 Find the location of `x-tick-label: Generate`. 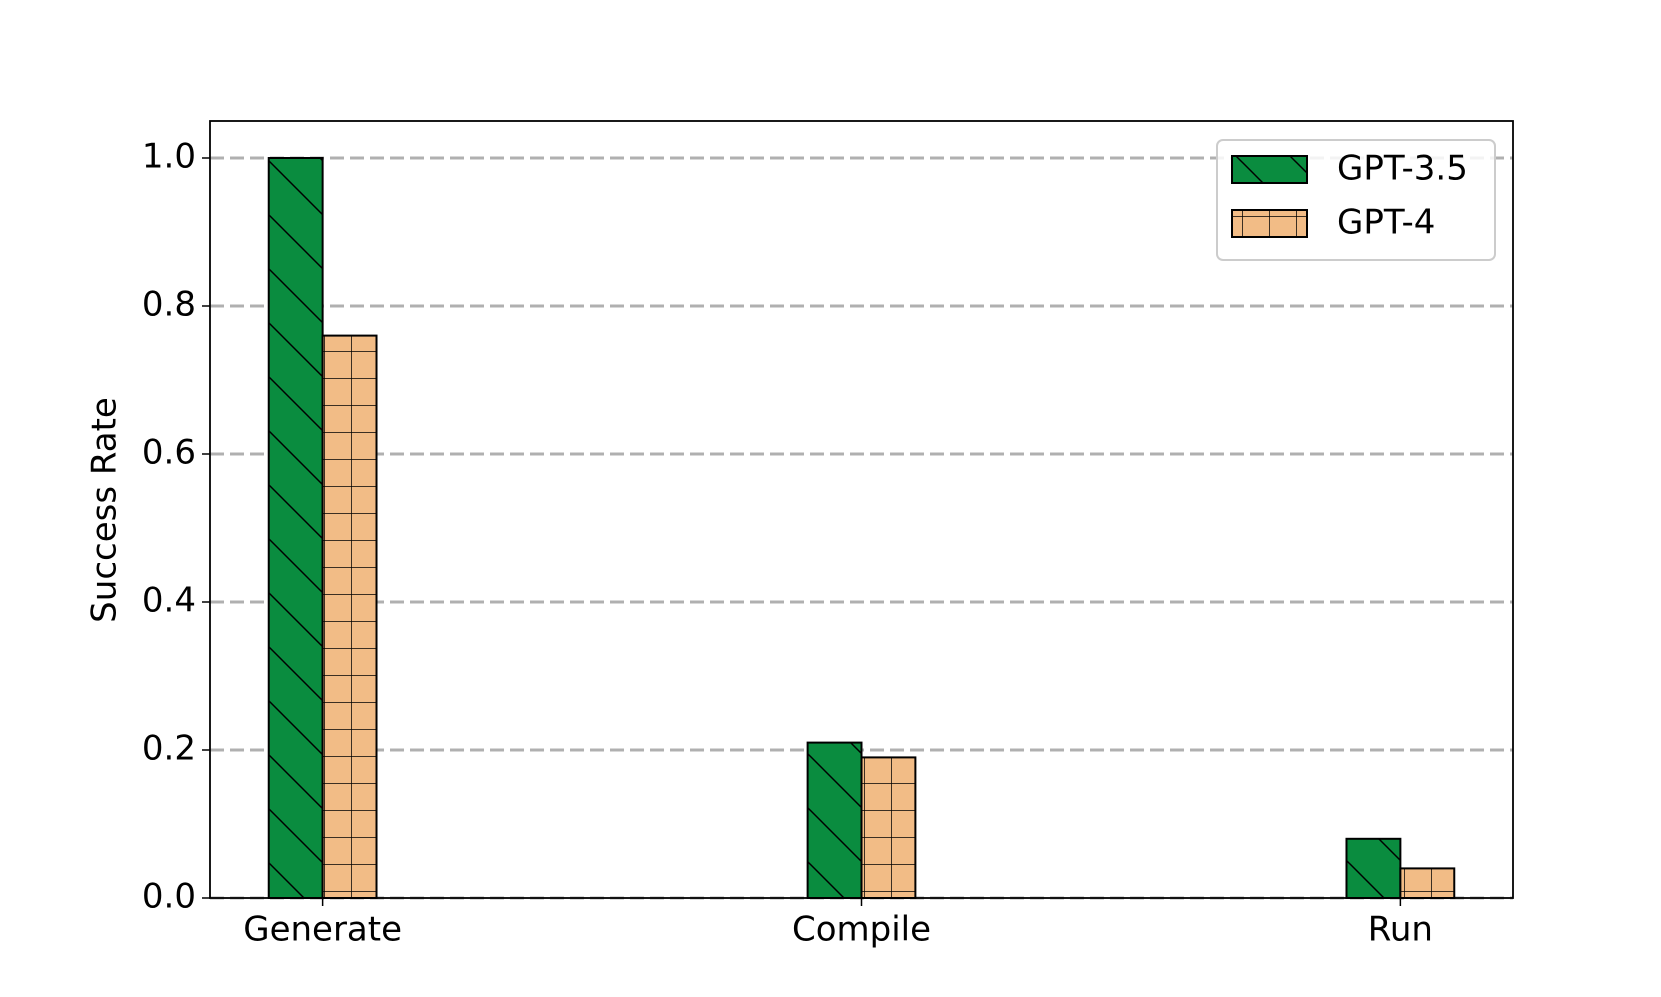

x-tick-label: Generate is located at coordinates (322, 930).